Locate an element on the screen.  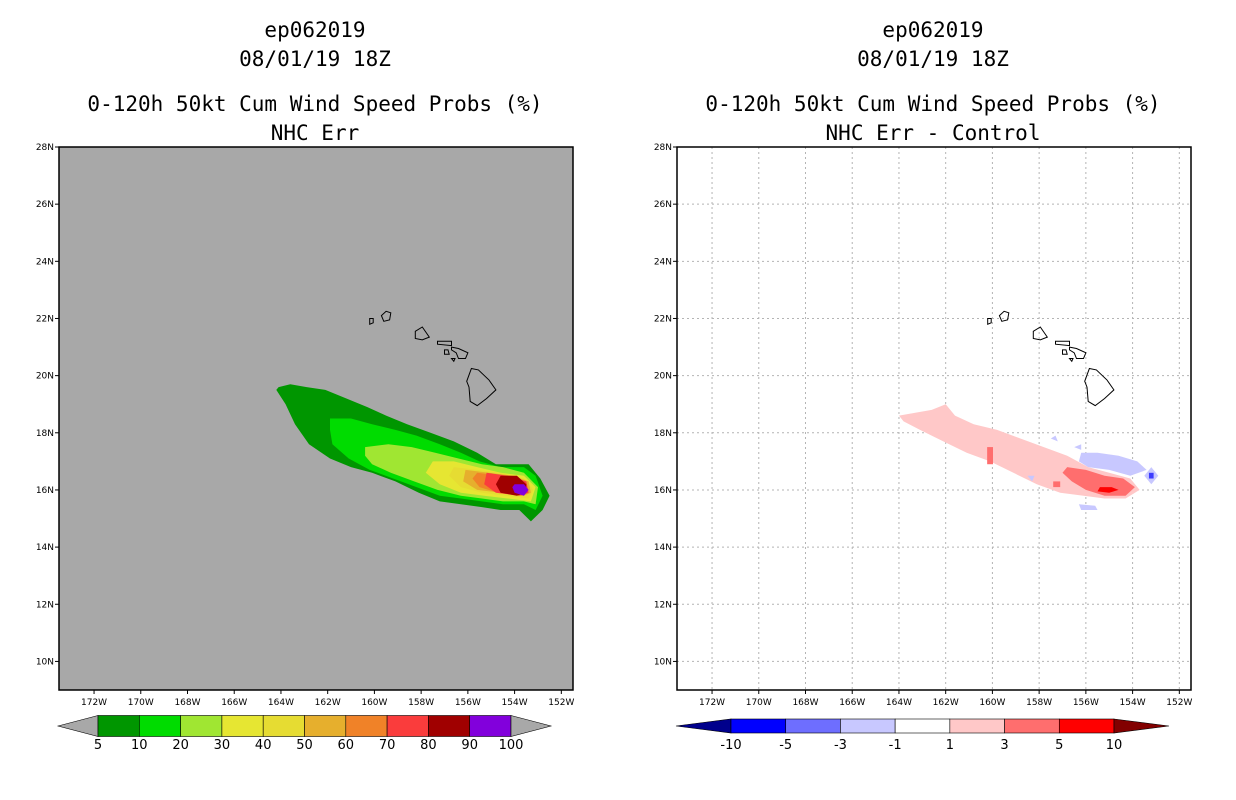
right-legend-label: 10 is located at coordinates (1114, 745).